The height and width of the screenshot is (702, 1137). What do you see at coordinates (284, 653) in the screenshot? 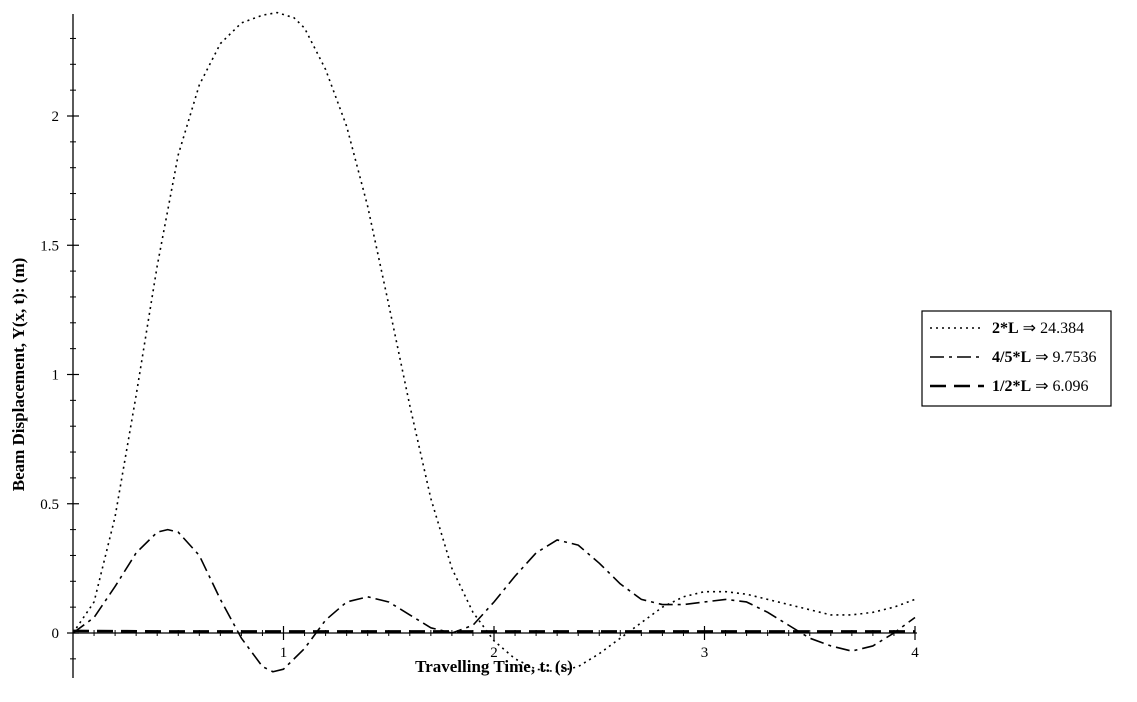
I see `x-tick-label: 1` at bounding box center [284, 653].